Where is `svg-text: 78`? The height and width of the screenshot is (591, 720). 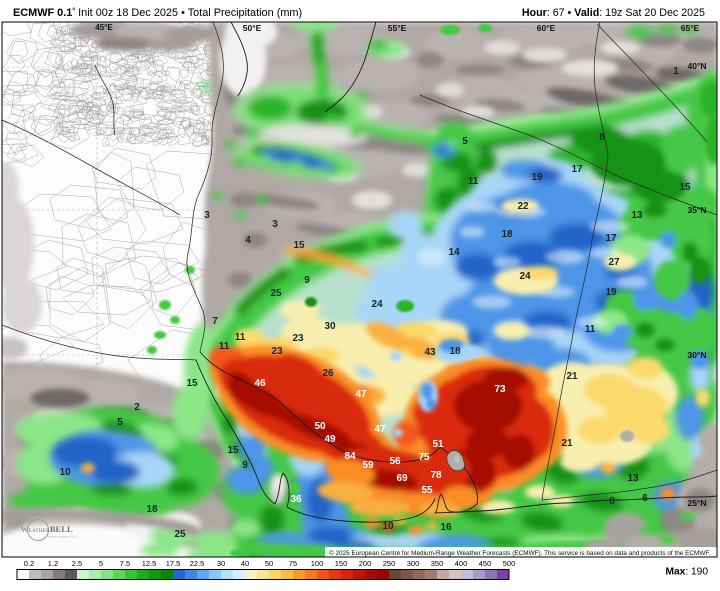
svg-text: 78 is located at coordinates (436, 475).